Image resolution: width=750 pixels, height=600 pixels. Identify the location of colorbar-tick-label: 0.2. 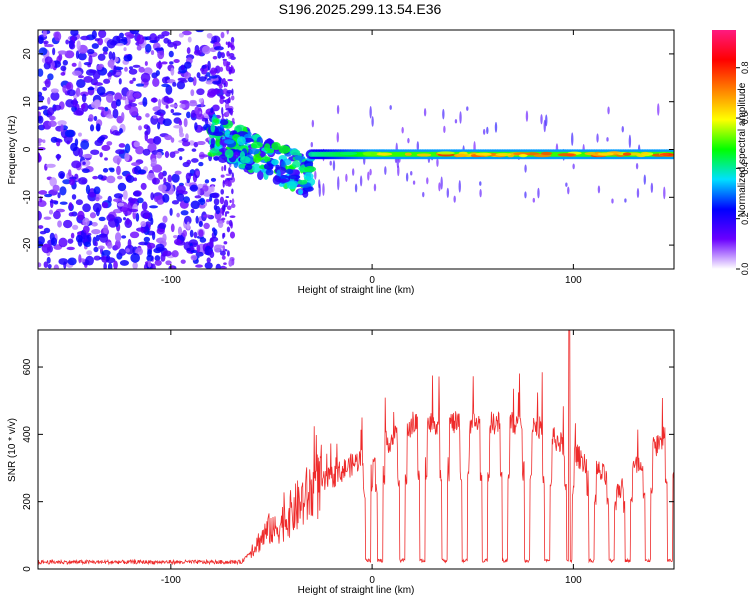
(745, 218).